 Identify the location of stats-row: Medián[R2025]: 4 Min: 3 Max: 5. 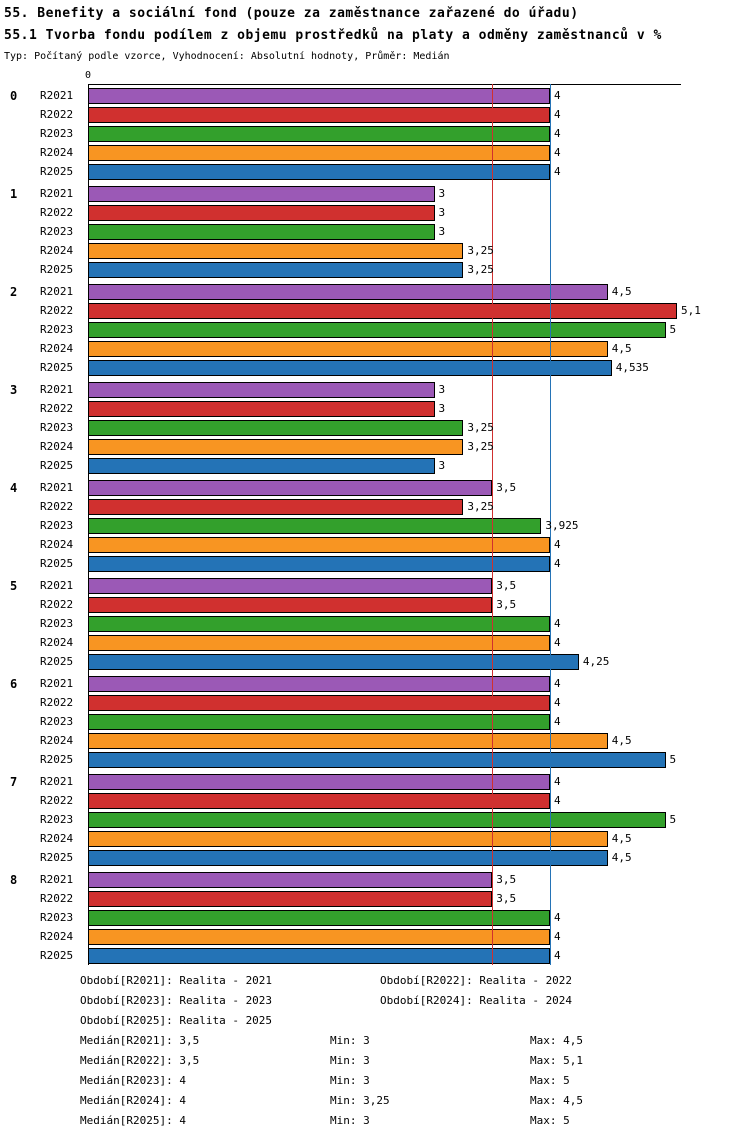
(380, 1120).